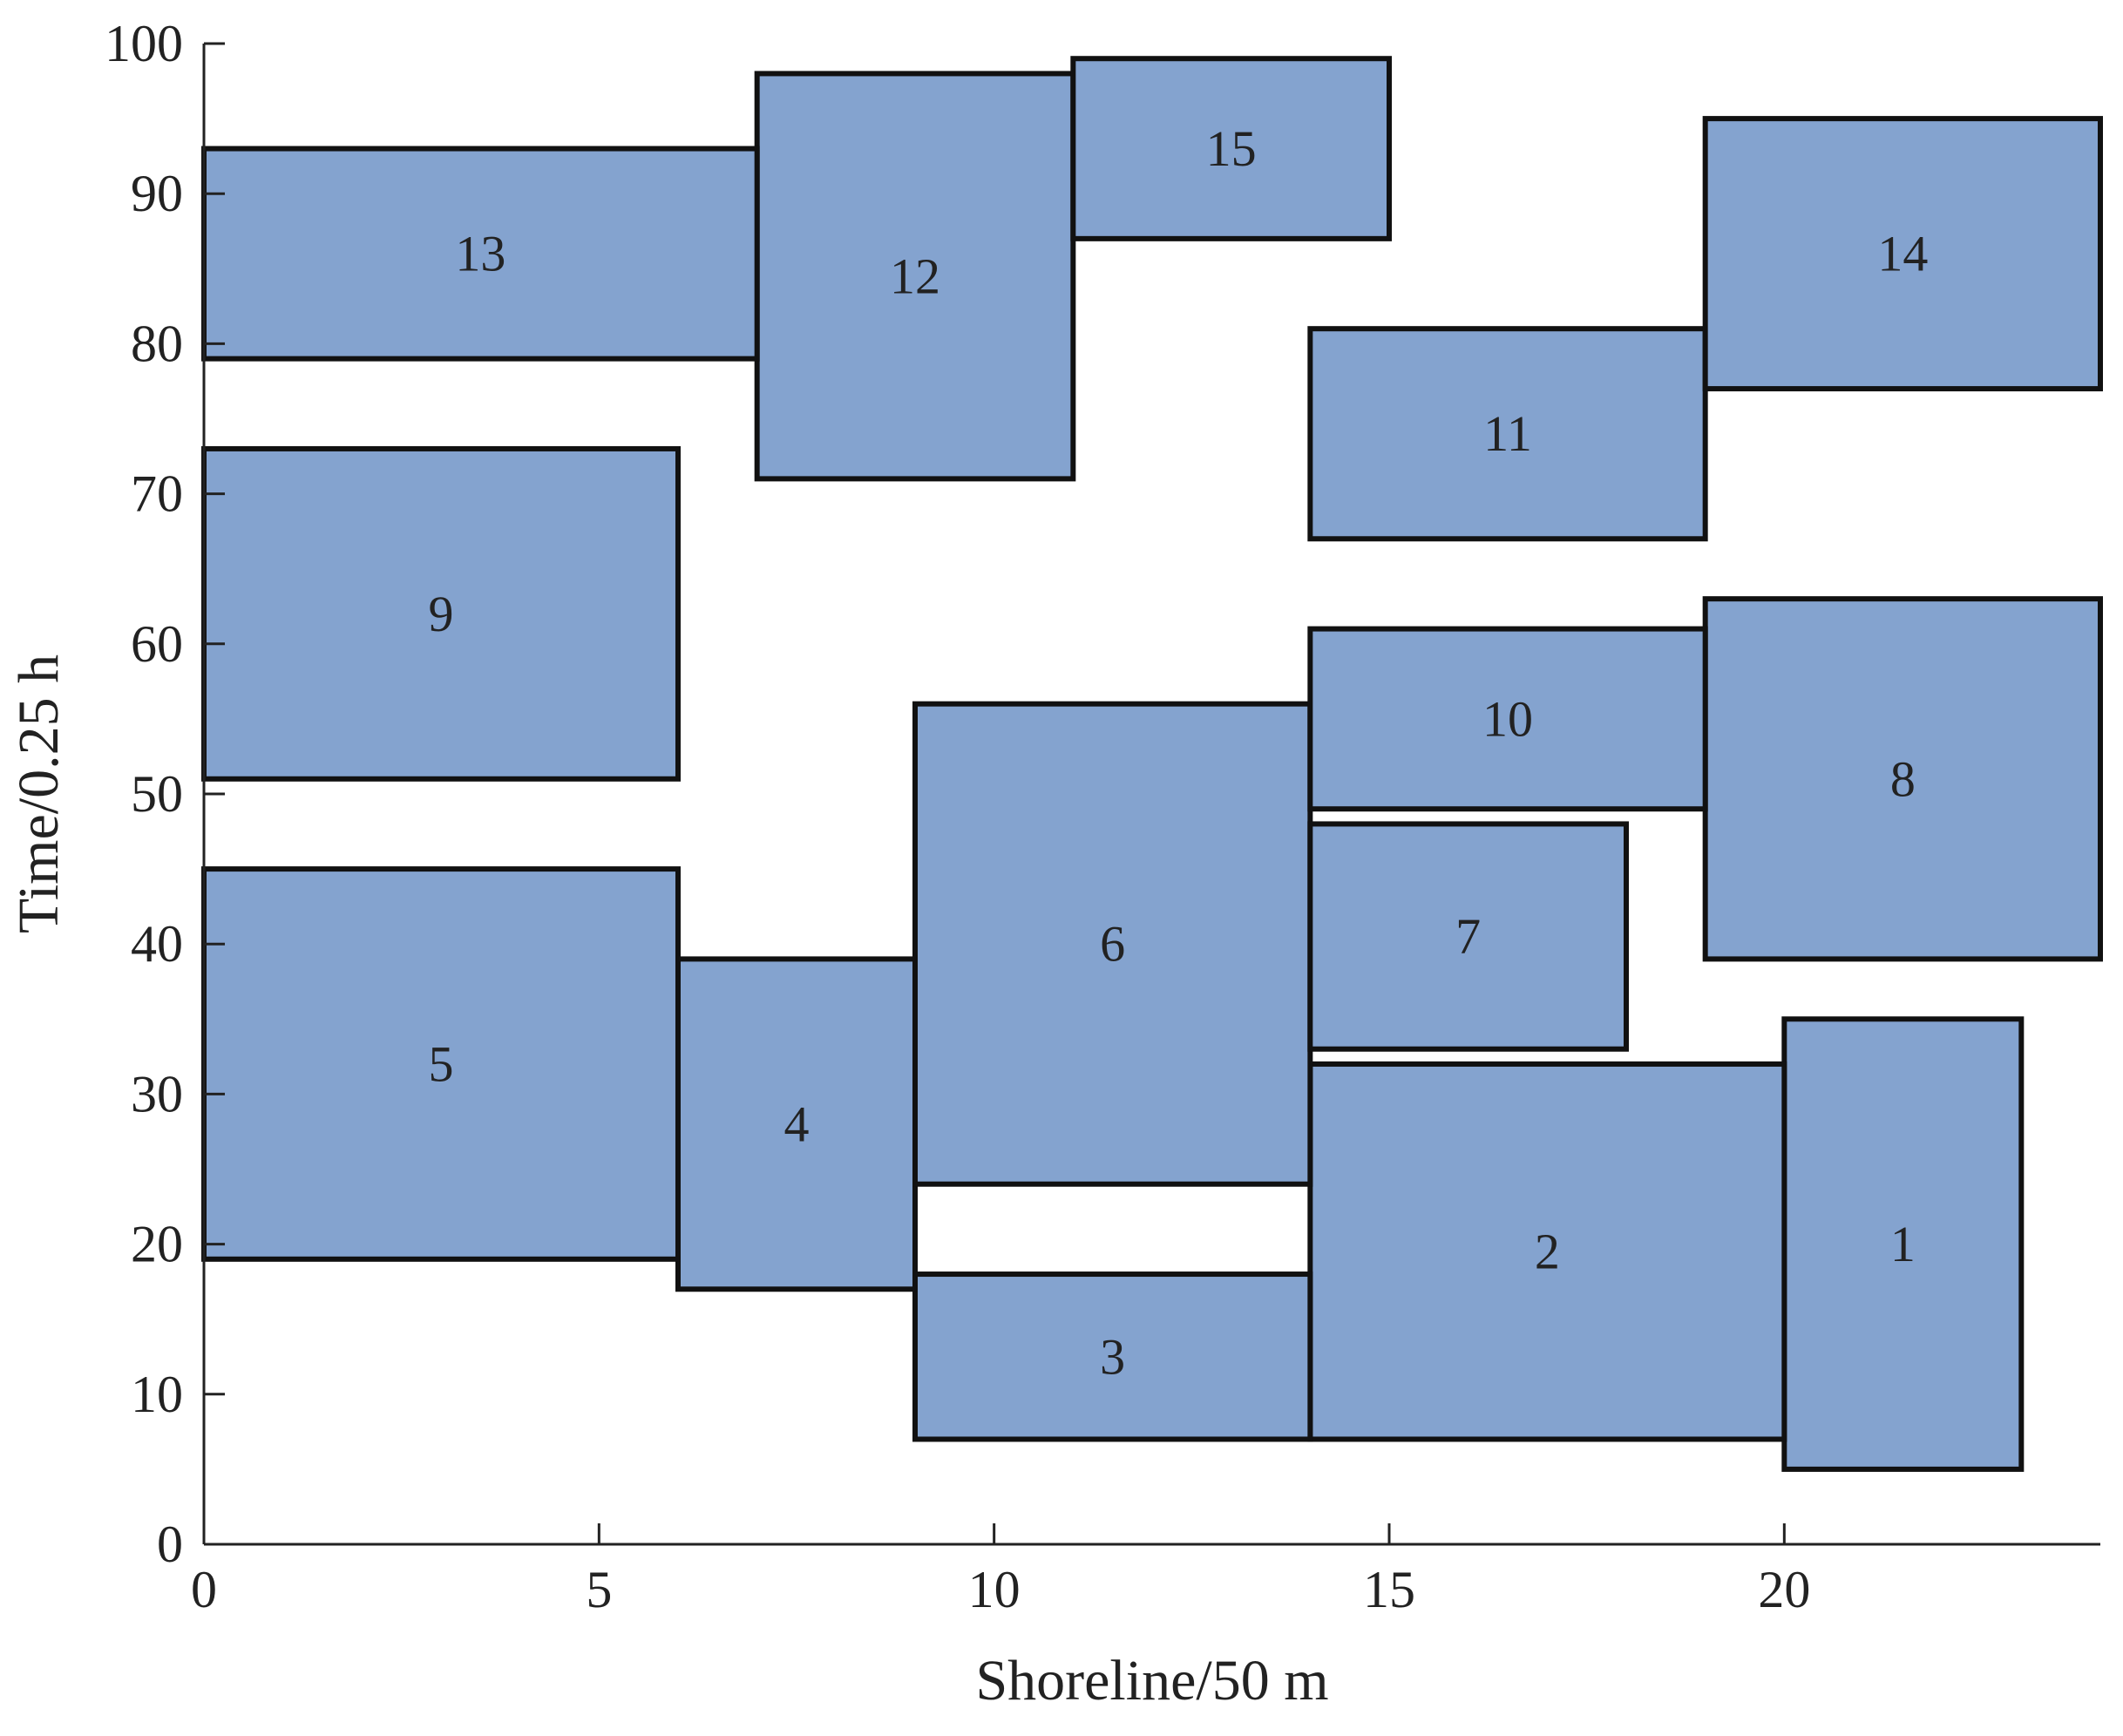 This screenshot has width=2123, height=1736. I want to click on block-label: 1, so click(1903, 1244).